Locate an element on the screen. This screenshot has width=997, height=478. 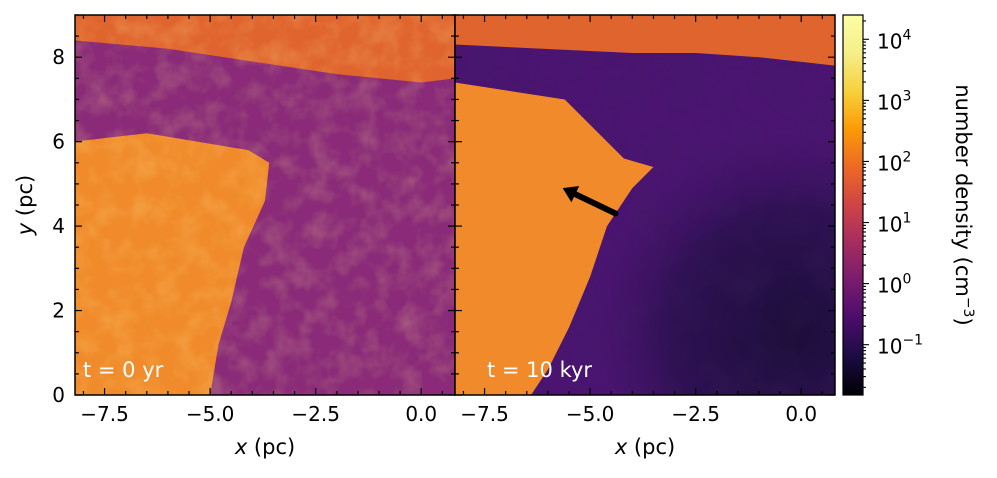
panel-t0-label: t = 0 yr is located at coordinates (123, 370).